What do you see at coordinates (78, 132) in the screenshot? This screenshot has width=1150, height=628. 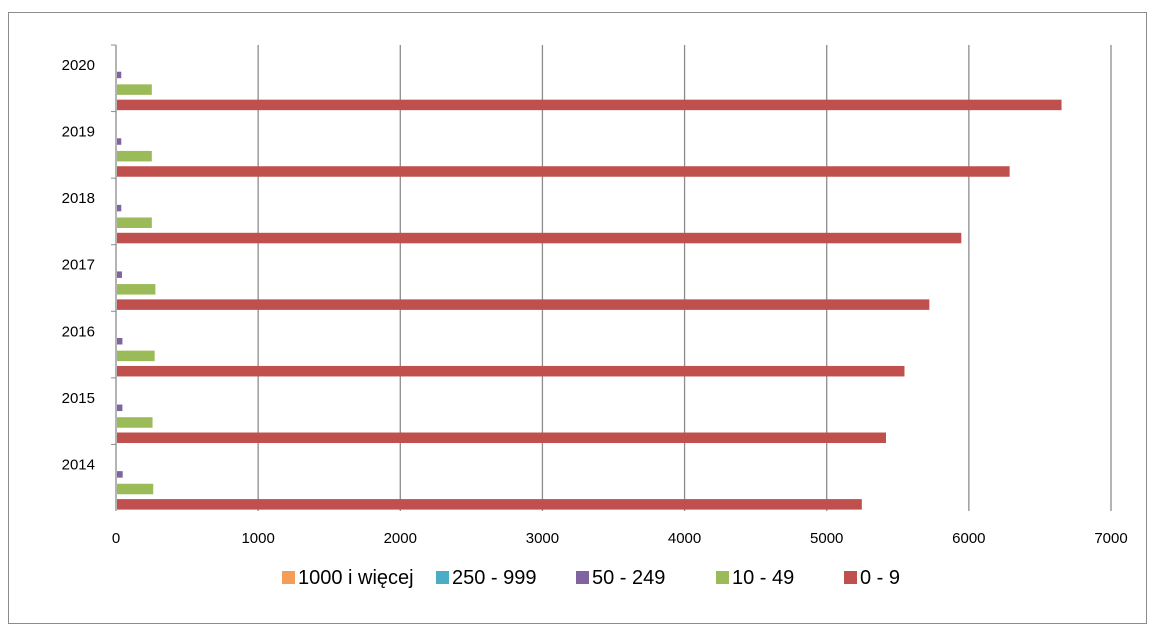 I see `y-tick-label: 2019` at bounding box center [78, 132].